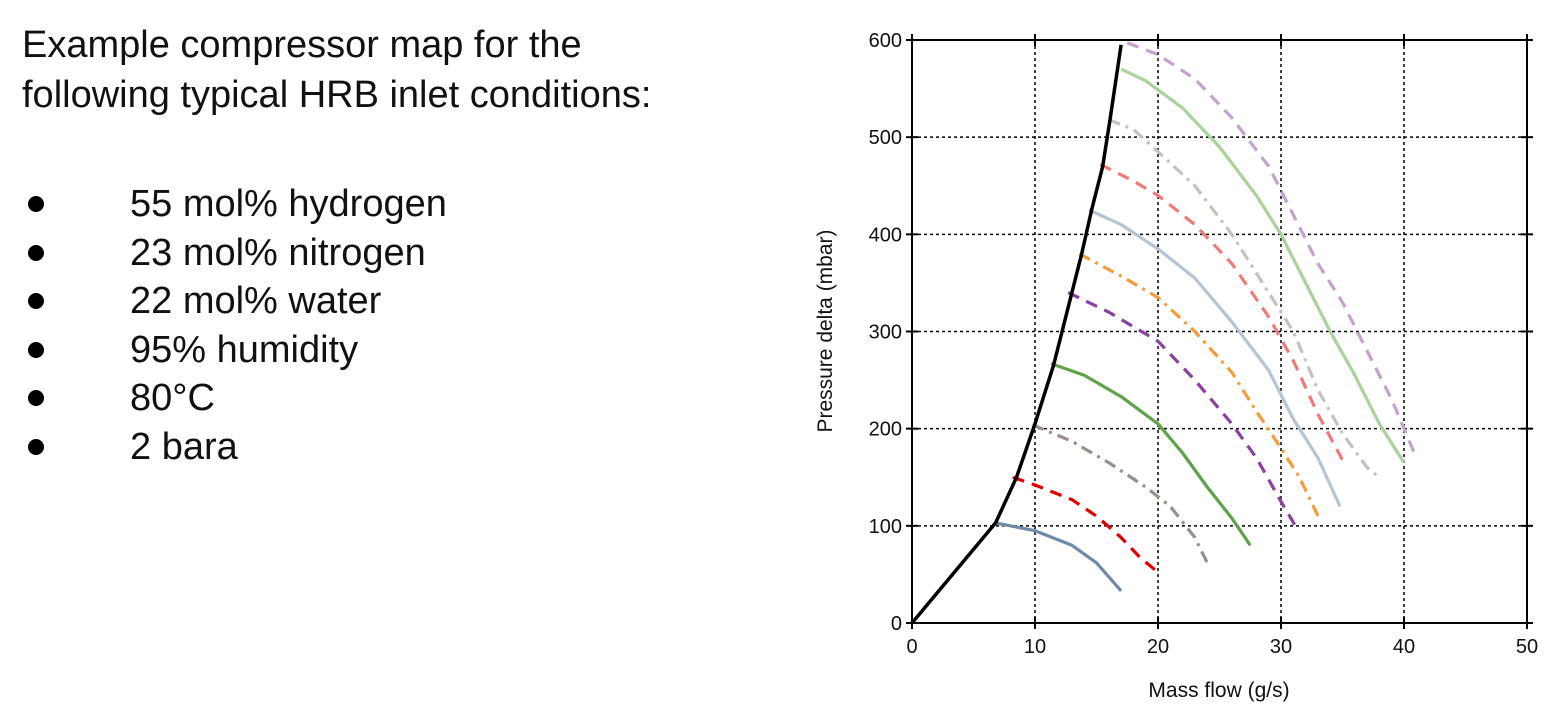 This screenshot has height=722, width=1560. I want to click on y-tick-label: 100, so click(885, 527).